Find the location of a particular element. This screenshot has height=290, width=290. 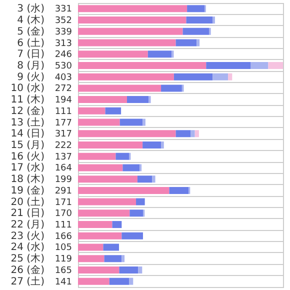

y-tick-label: 4 (木) is located at coordinates (31, 20).